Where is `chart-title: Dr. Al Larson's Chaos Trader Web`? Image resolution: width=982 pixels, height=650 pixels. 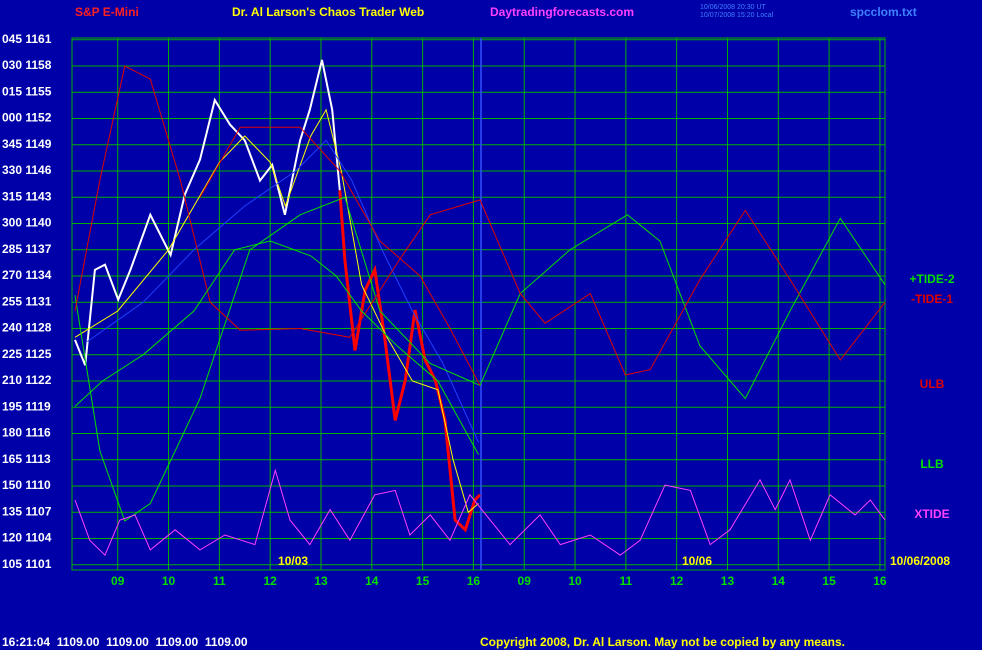 chart-title: Dr. Al Larson's Chaos Trader Web is located at coordinates (328, 12).